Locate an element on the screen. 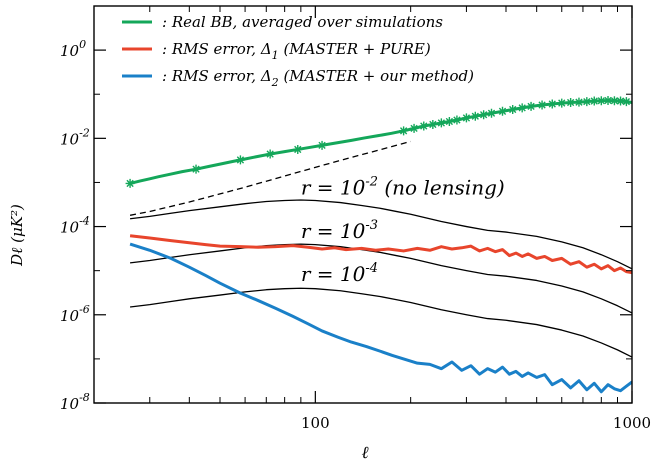 Image resolution: width=657 pixels, height=465 pixels. annotation-superscript: -4 is located at coordinates (371, 268).